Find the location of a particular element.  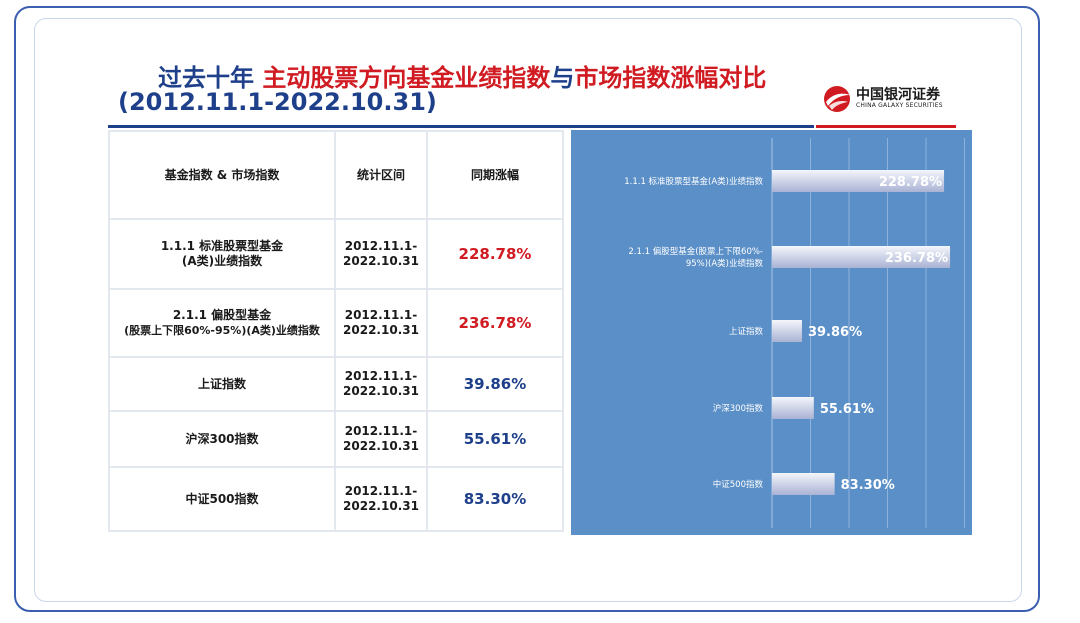

header-period: 统计区间 is located at coordinates (381, 175).